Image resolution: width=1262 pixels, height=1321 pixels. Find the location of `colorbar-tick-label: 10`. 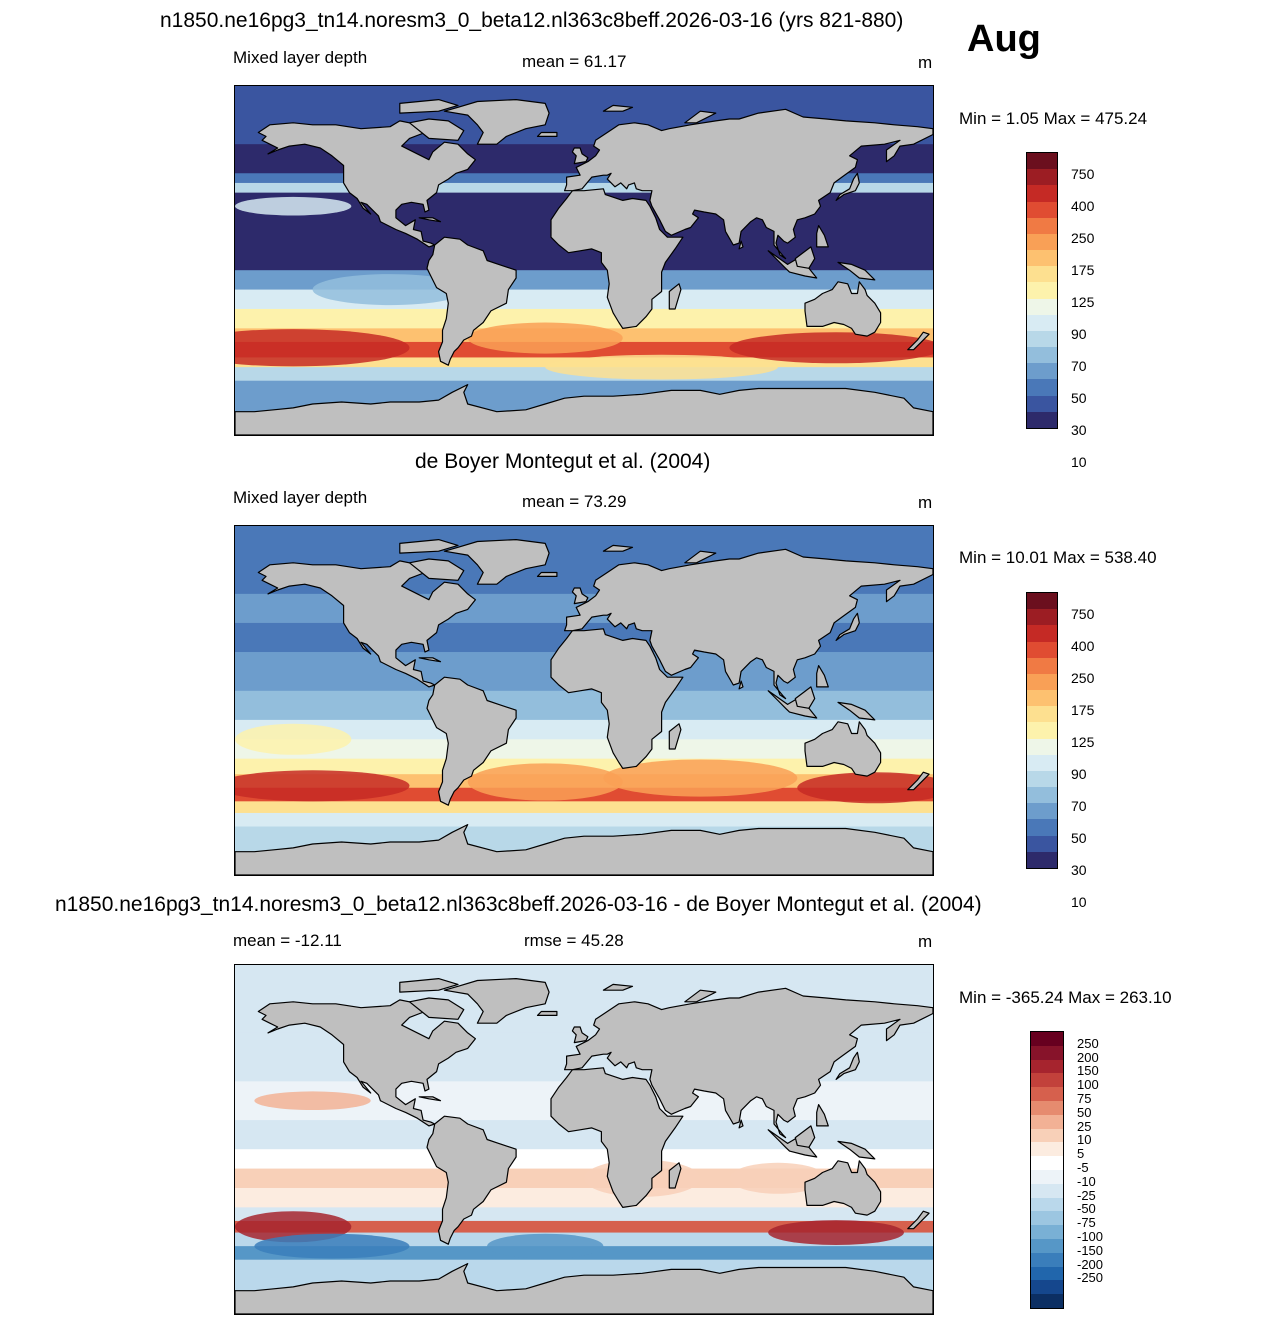

colorbar-tick-label: 10 is located at coordinates (1084, 1140).